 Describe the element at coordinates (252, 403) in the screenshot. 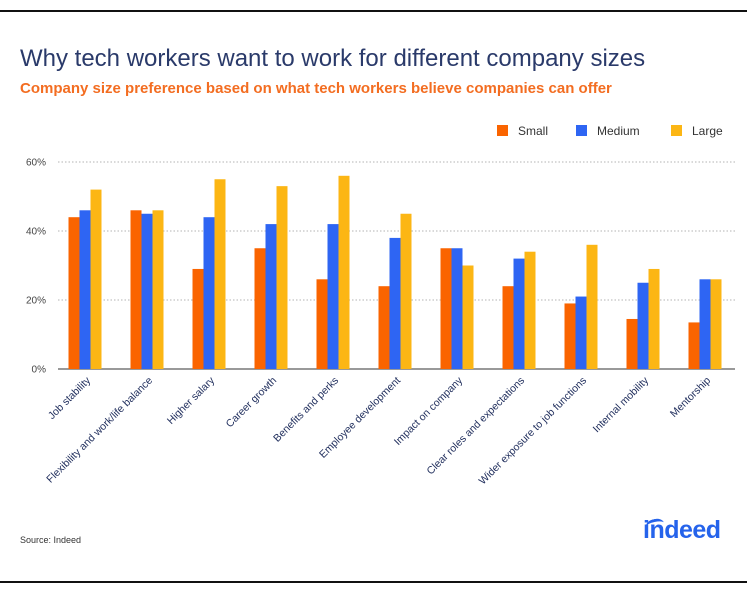

I see `x-category-label: Career growth` at that location.